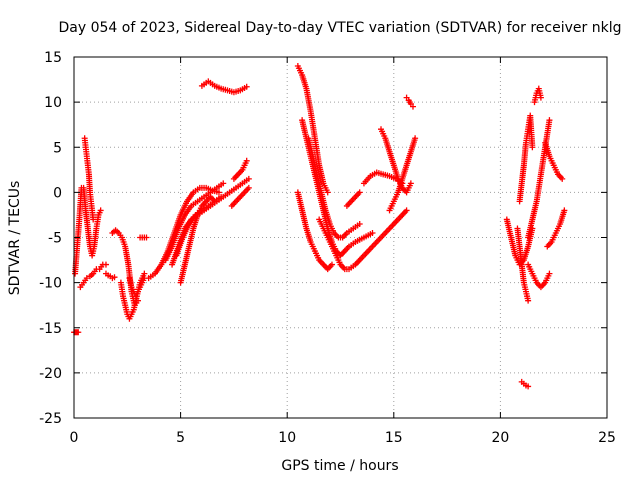 The image size is (640, 480). I want to click on y-tick-label: -20, so click(50, 374).